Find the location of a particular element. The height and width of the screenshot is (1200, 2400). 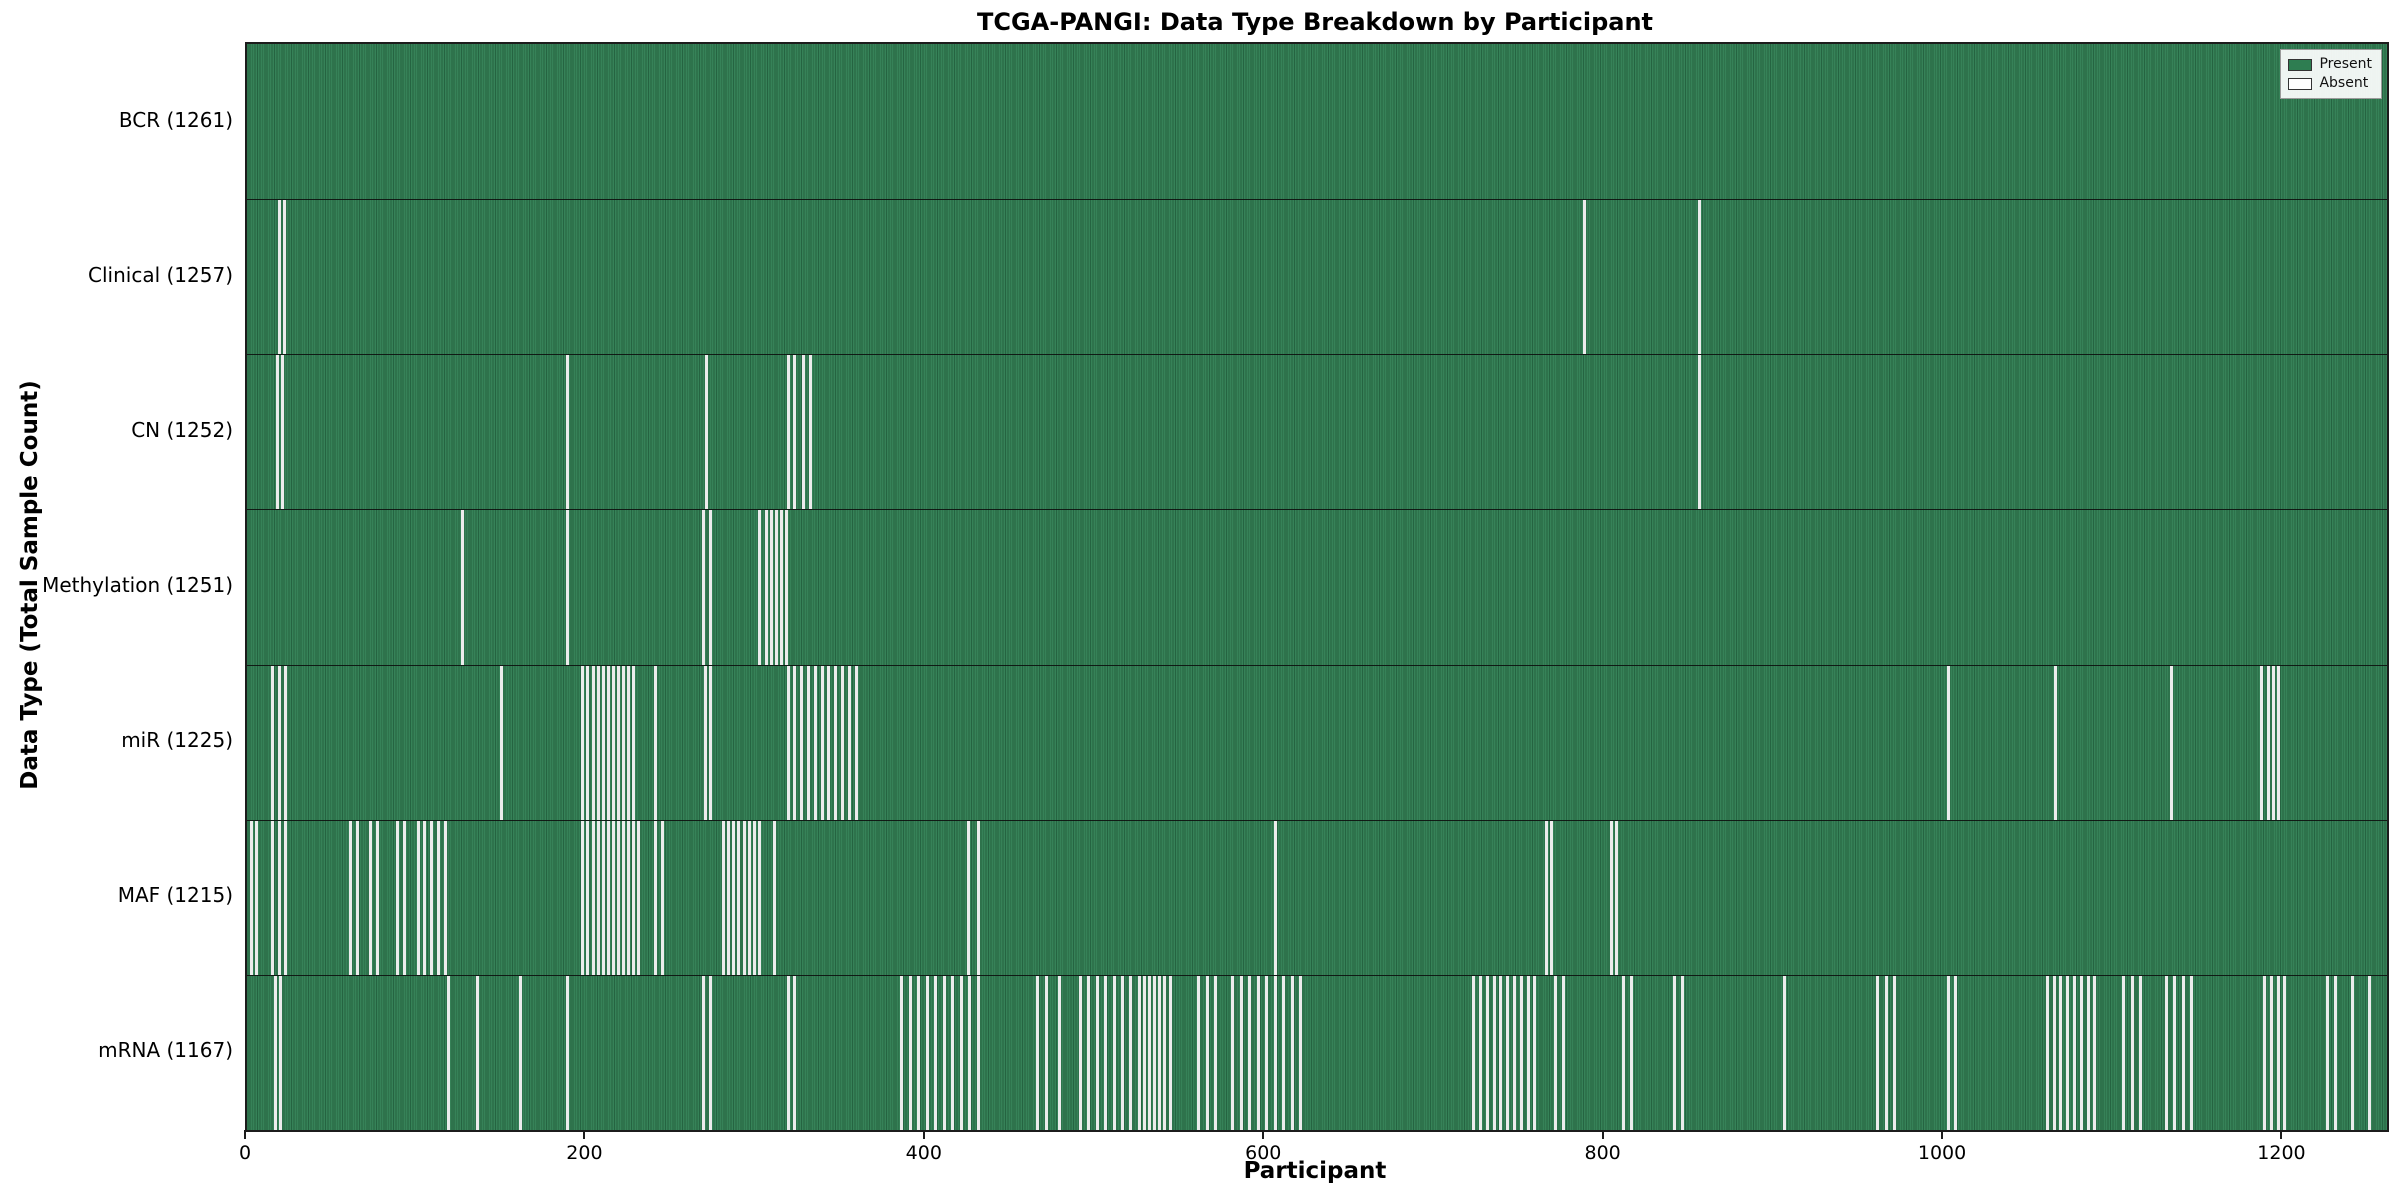

y-axis-label: Data Type (Total Sample Count) is located at coordinates (30, 585).